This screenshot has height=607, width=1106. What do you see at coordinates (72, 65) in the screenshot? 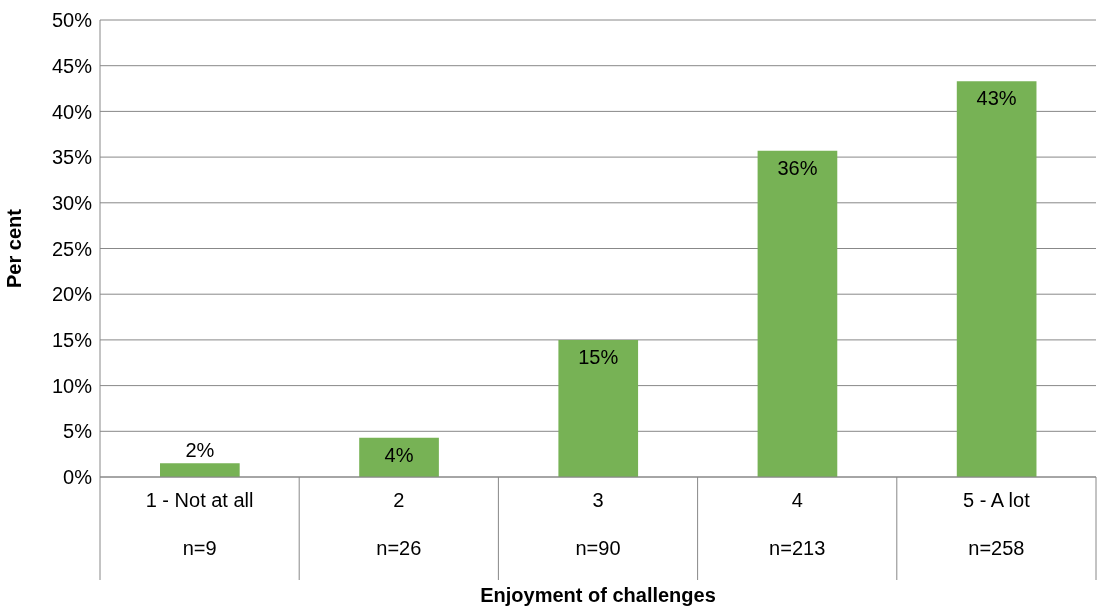
I see `y-tick-label: 45%` at bounding box center [72, 65].